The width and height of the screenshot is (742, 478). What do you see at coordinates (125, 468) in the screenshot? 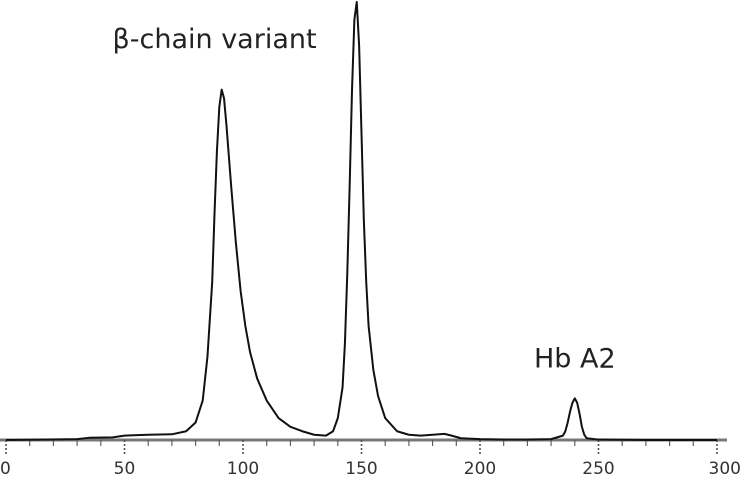
I see `x-tick-label: 50` at bounding box center [125, 468].